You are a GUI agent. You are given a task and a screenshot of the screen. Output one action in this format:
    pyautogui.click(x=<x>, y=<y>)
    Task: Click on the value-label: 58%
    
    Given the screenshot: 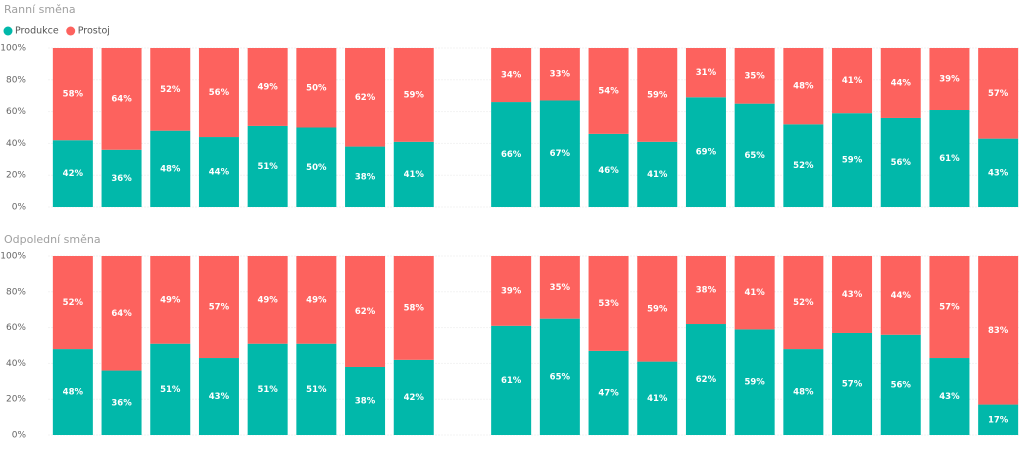 What is the action you would take?
    pyautogui.click(x=73, y=95)
    